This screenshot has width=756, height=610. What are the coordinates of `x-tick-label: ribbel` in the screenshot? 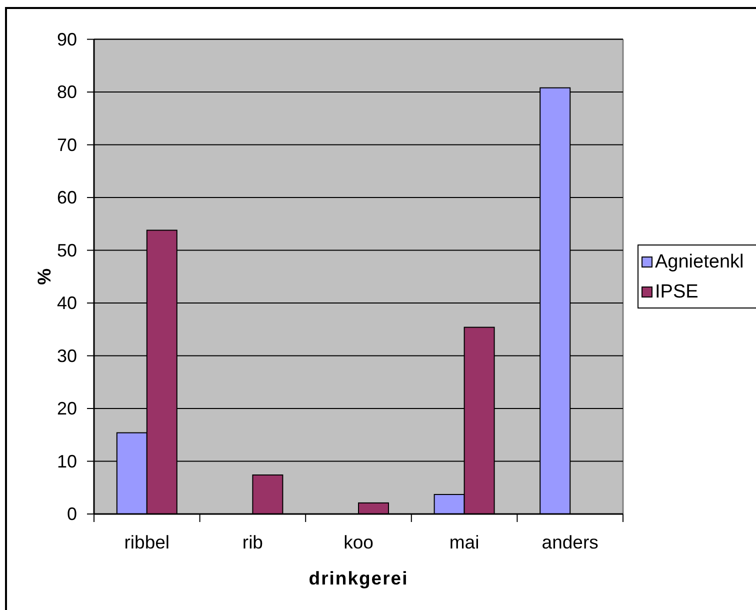 It's located at (147, 542).